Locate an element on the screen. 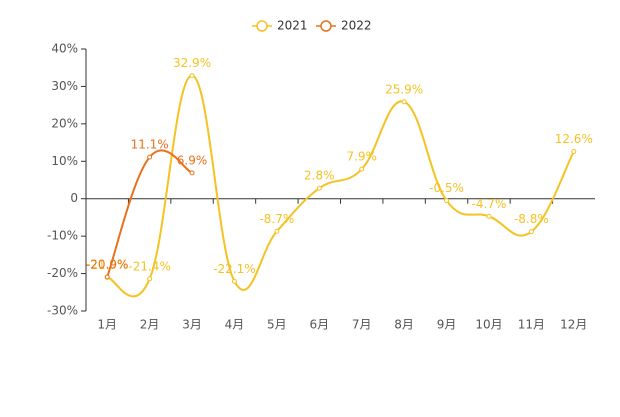  x-tick-label: 3月 is located at coordinates (192, 325).